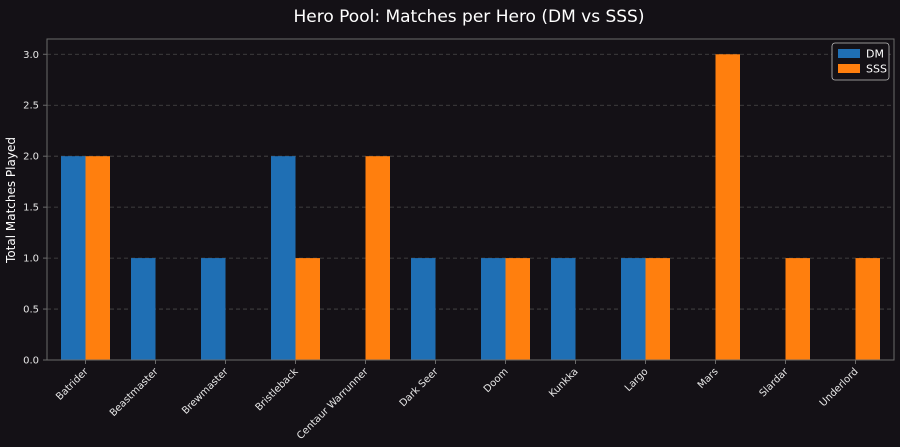  What do you see at coordinates (849, 53) in the screenshot?
I see `legend-swatch-dm` at bounding box center [849, 53].